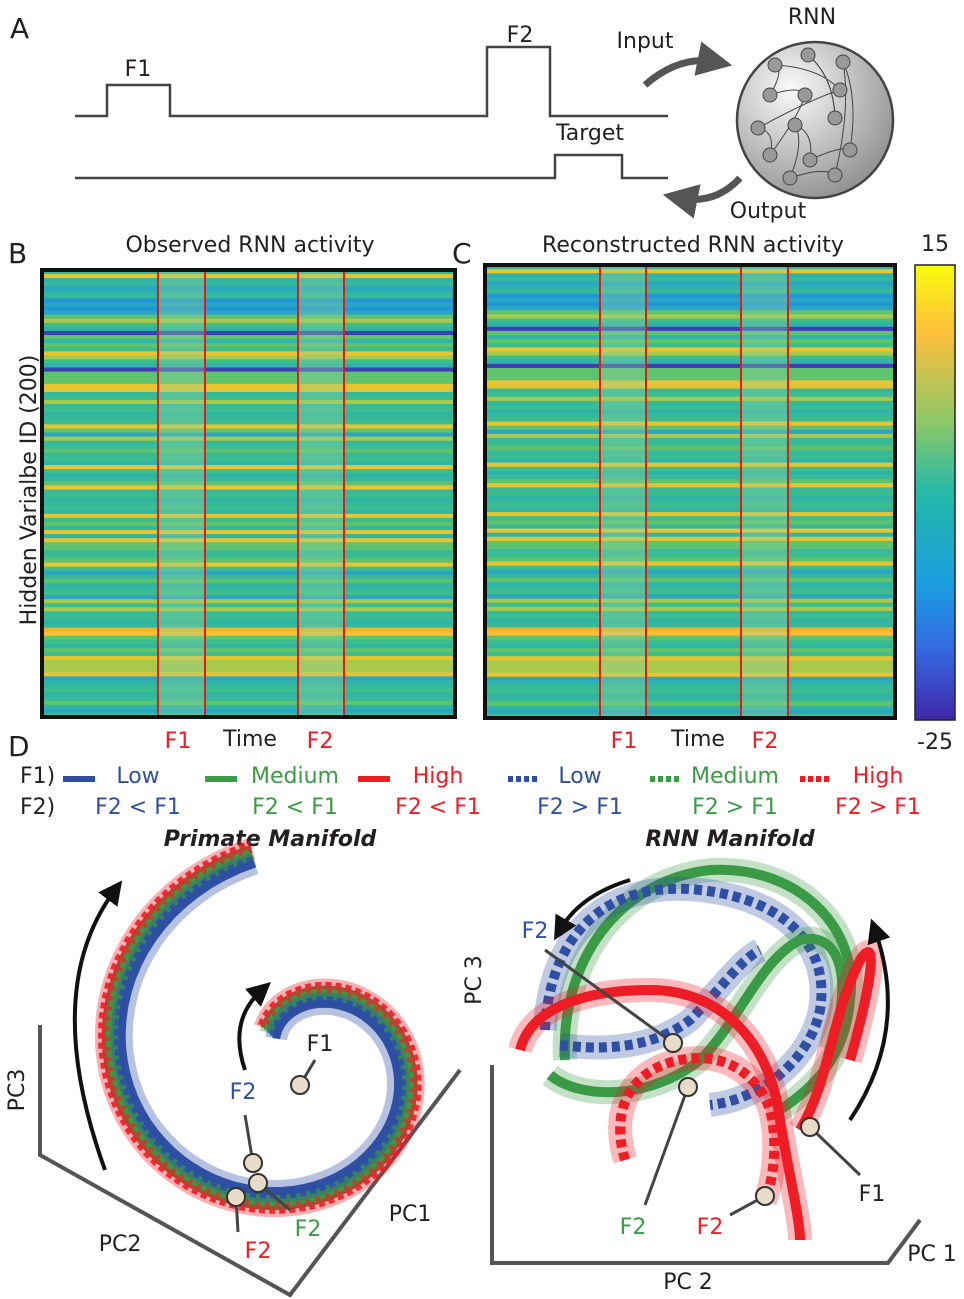 The height and width of the screenshot is (1299, 964). I want to click on direction-arrow, so click(97, 1025).